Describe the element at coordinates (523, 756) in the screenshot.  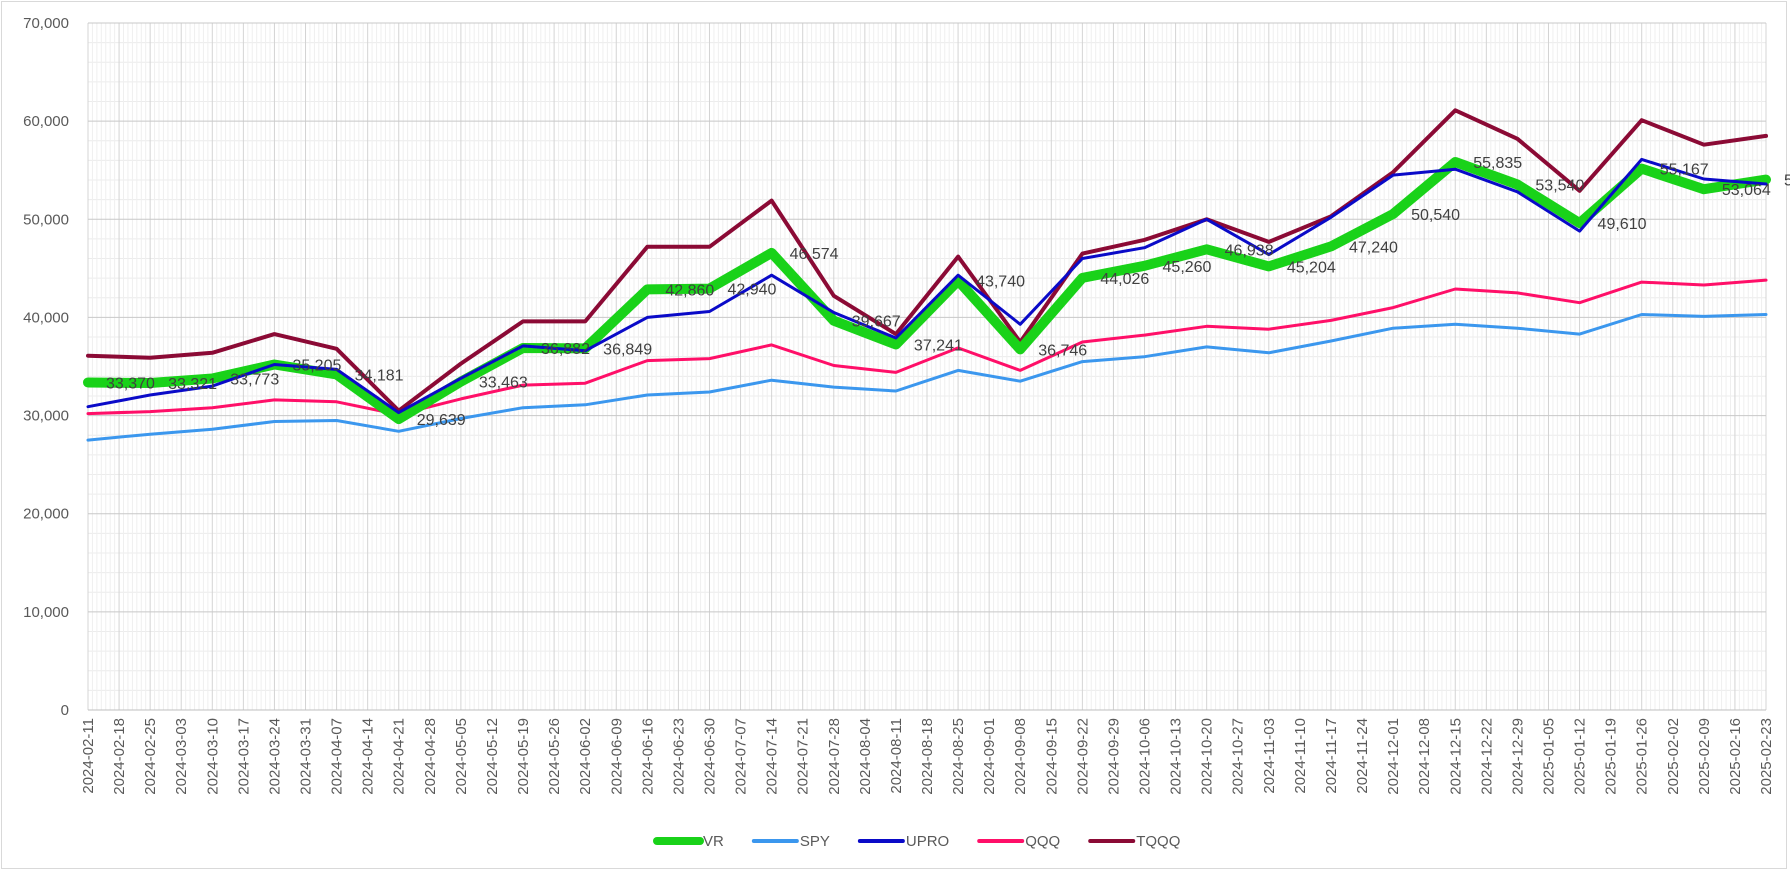
I see `x-tick-label: 2024-05-19` at that location.